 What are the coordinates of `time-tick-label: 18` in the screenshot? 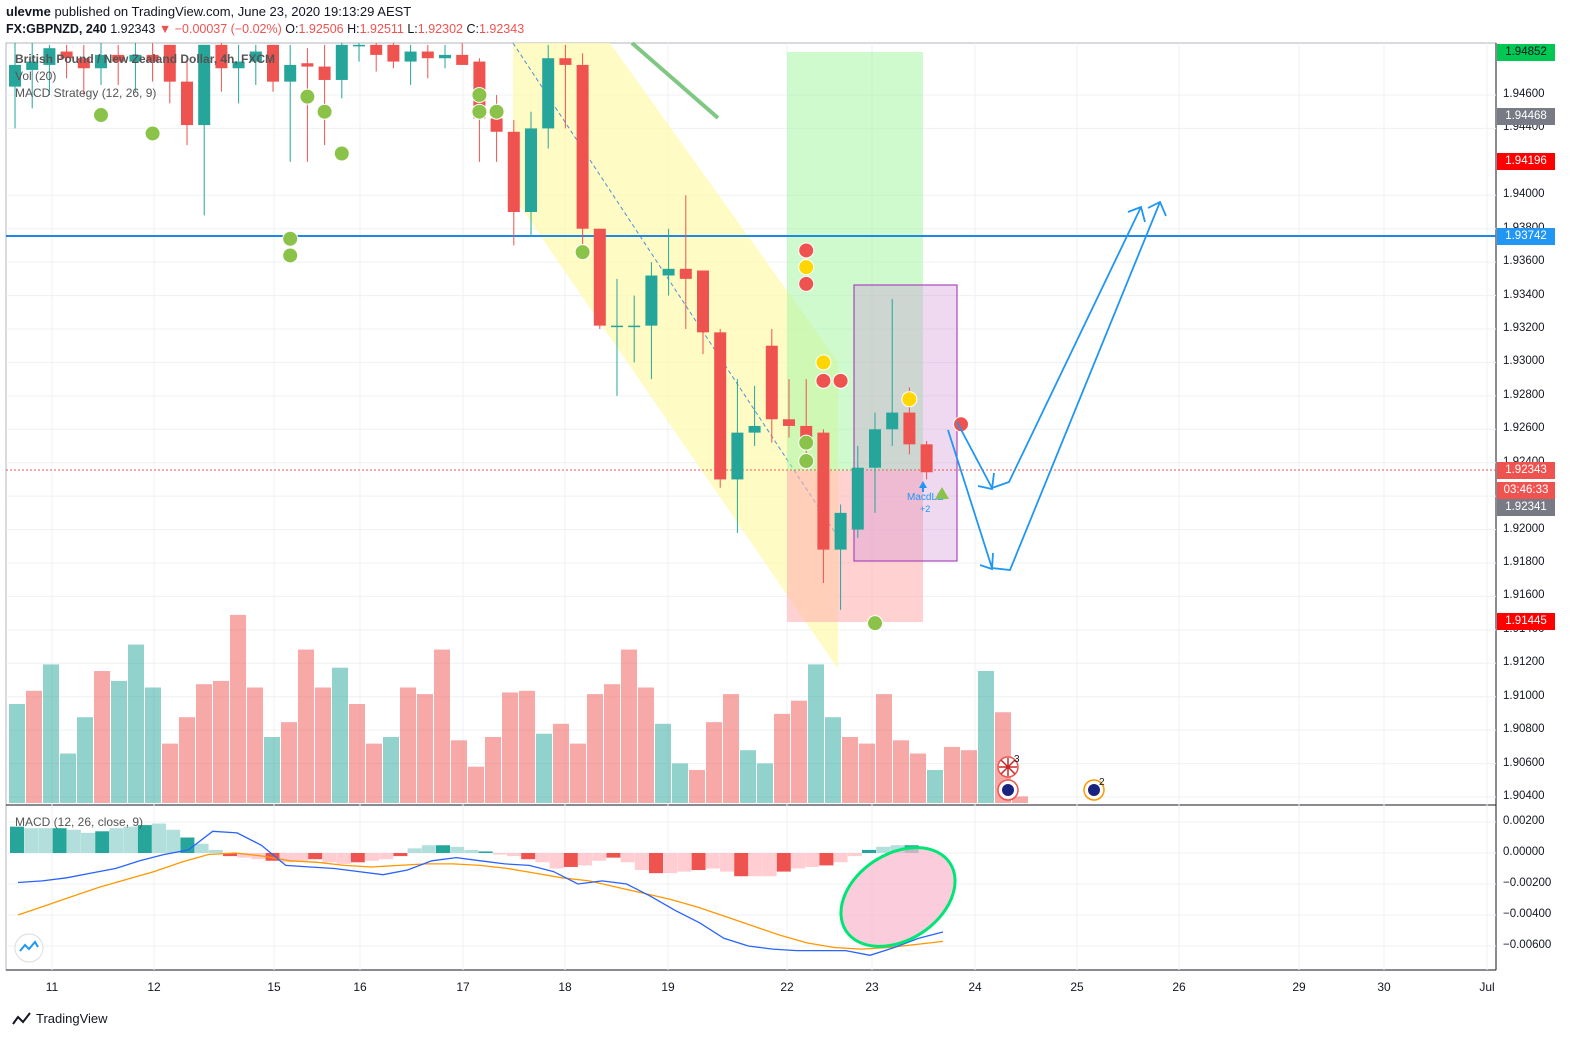 It's located at (565, 987).